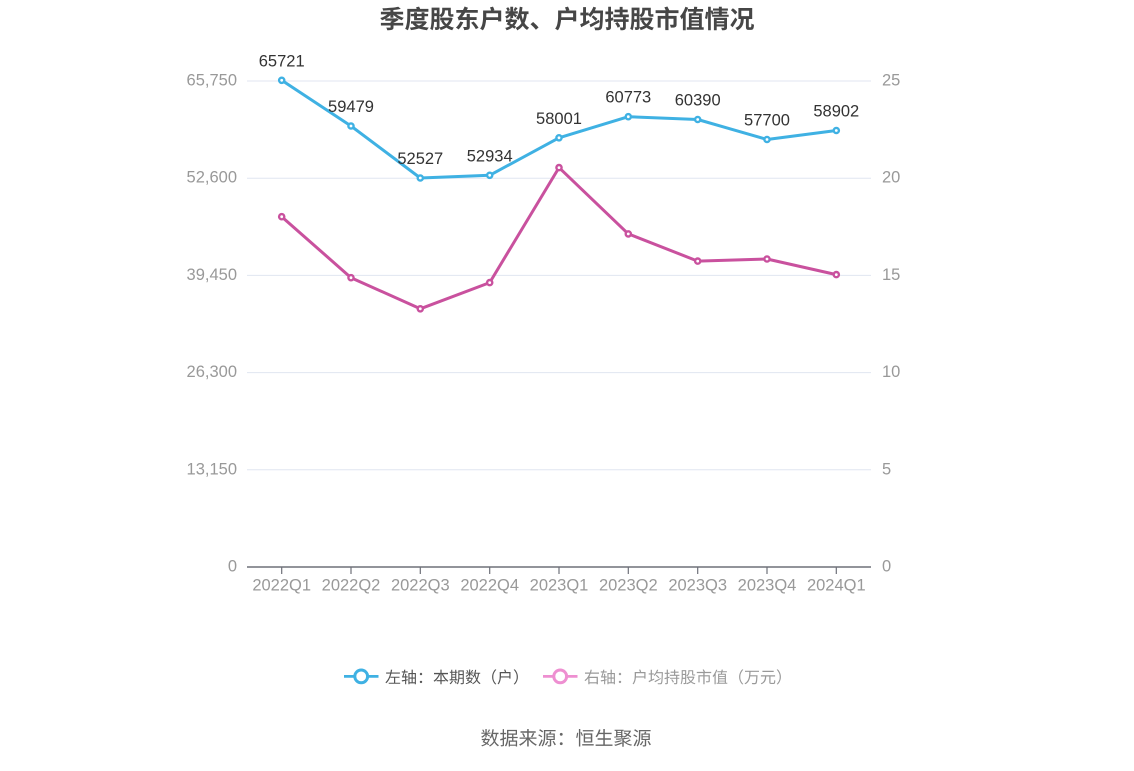 The height and width of the screenshot is (771, 1134). What do you see at coordinates (697, 586) in the screenshot?
I see `svg-text: 2023Q3` at bounding box center [697, 586].